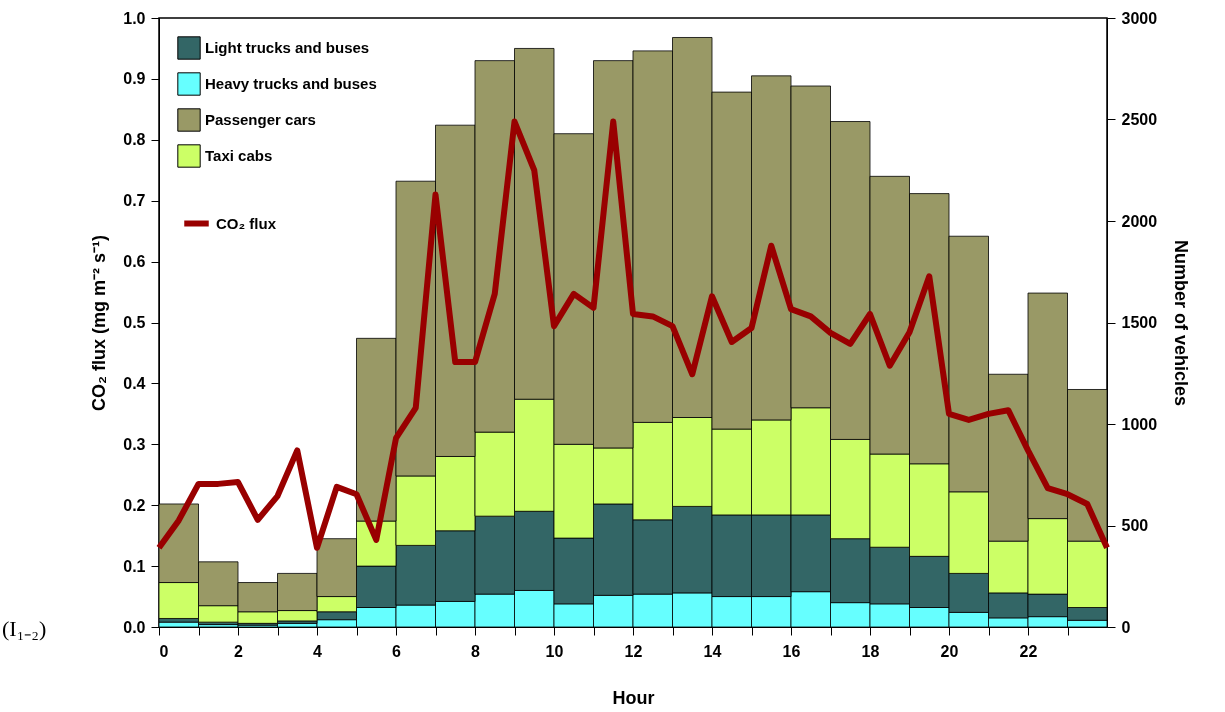  I want to click on y2-tick-label: 0, so click(1126, 627).